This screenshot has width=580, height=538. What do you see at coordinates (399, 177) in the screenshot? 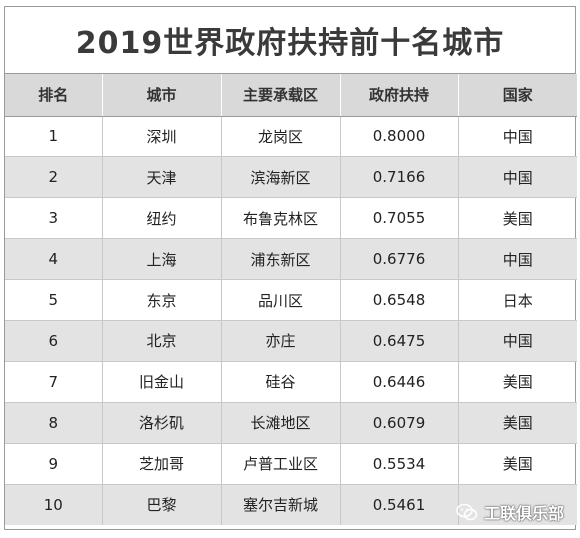
I see `cell-gov-support: 0.7166` at bounding box center [399, 177].